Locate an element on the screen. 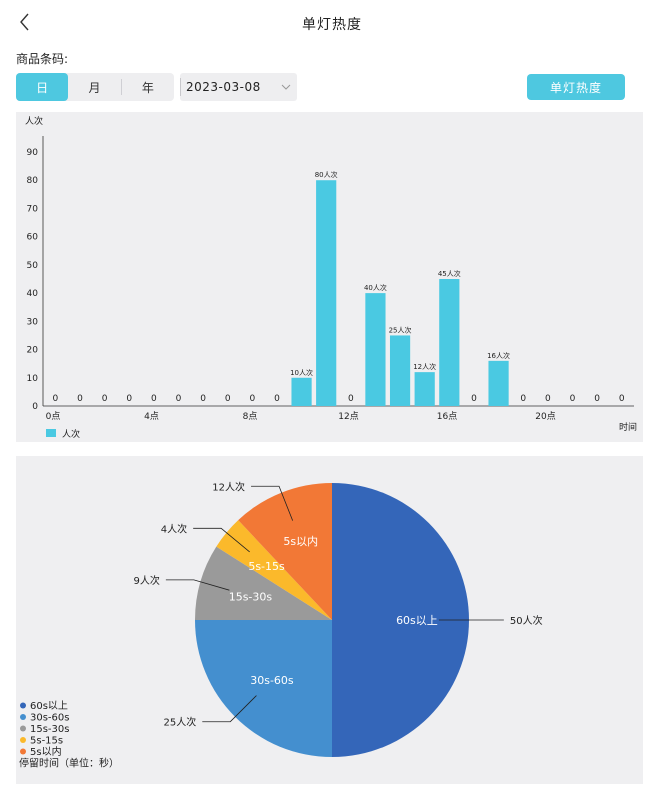  pie-callout-label: 9人次 is located at coordinates (146, 580).